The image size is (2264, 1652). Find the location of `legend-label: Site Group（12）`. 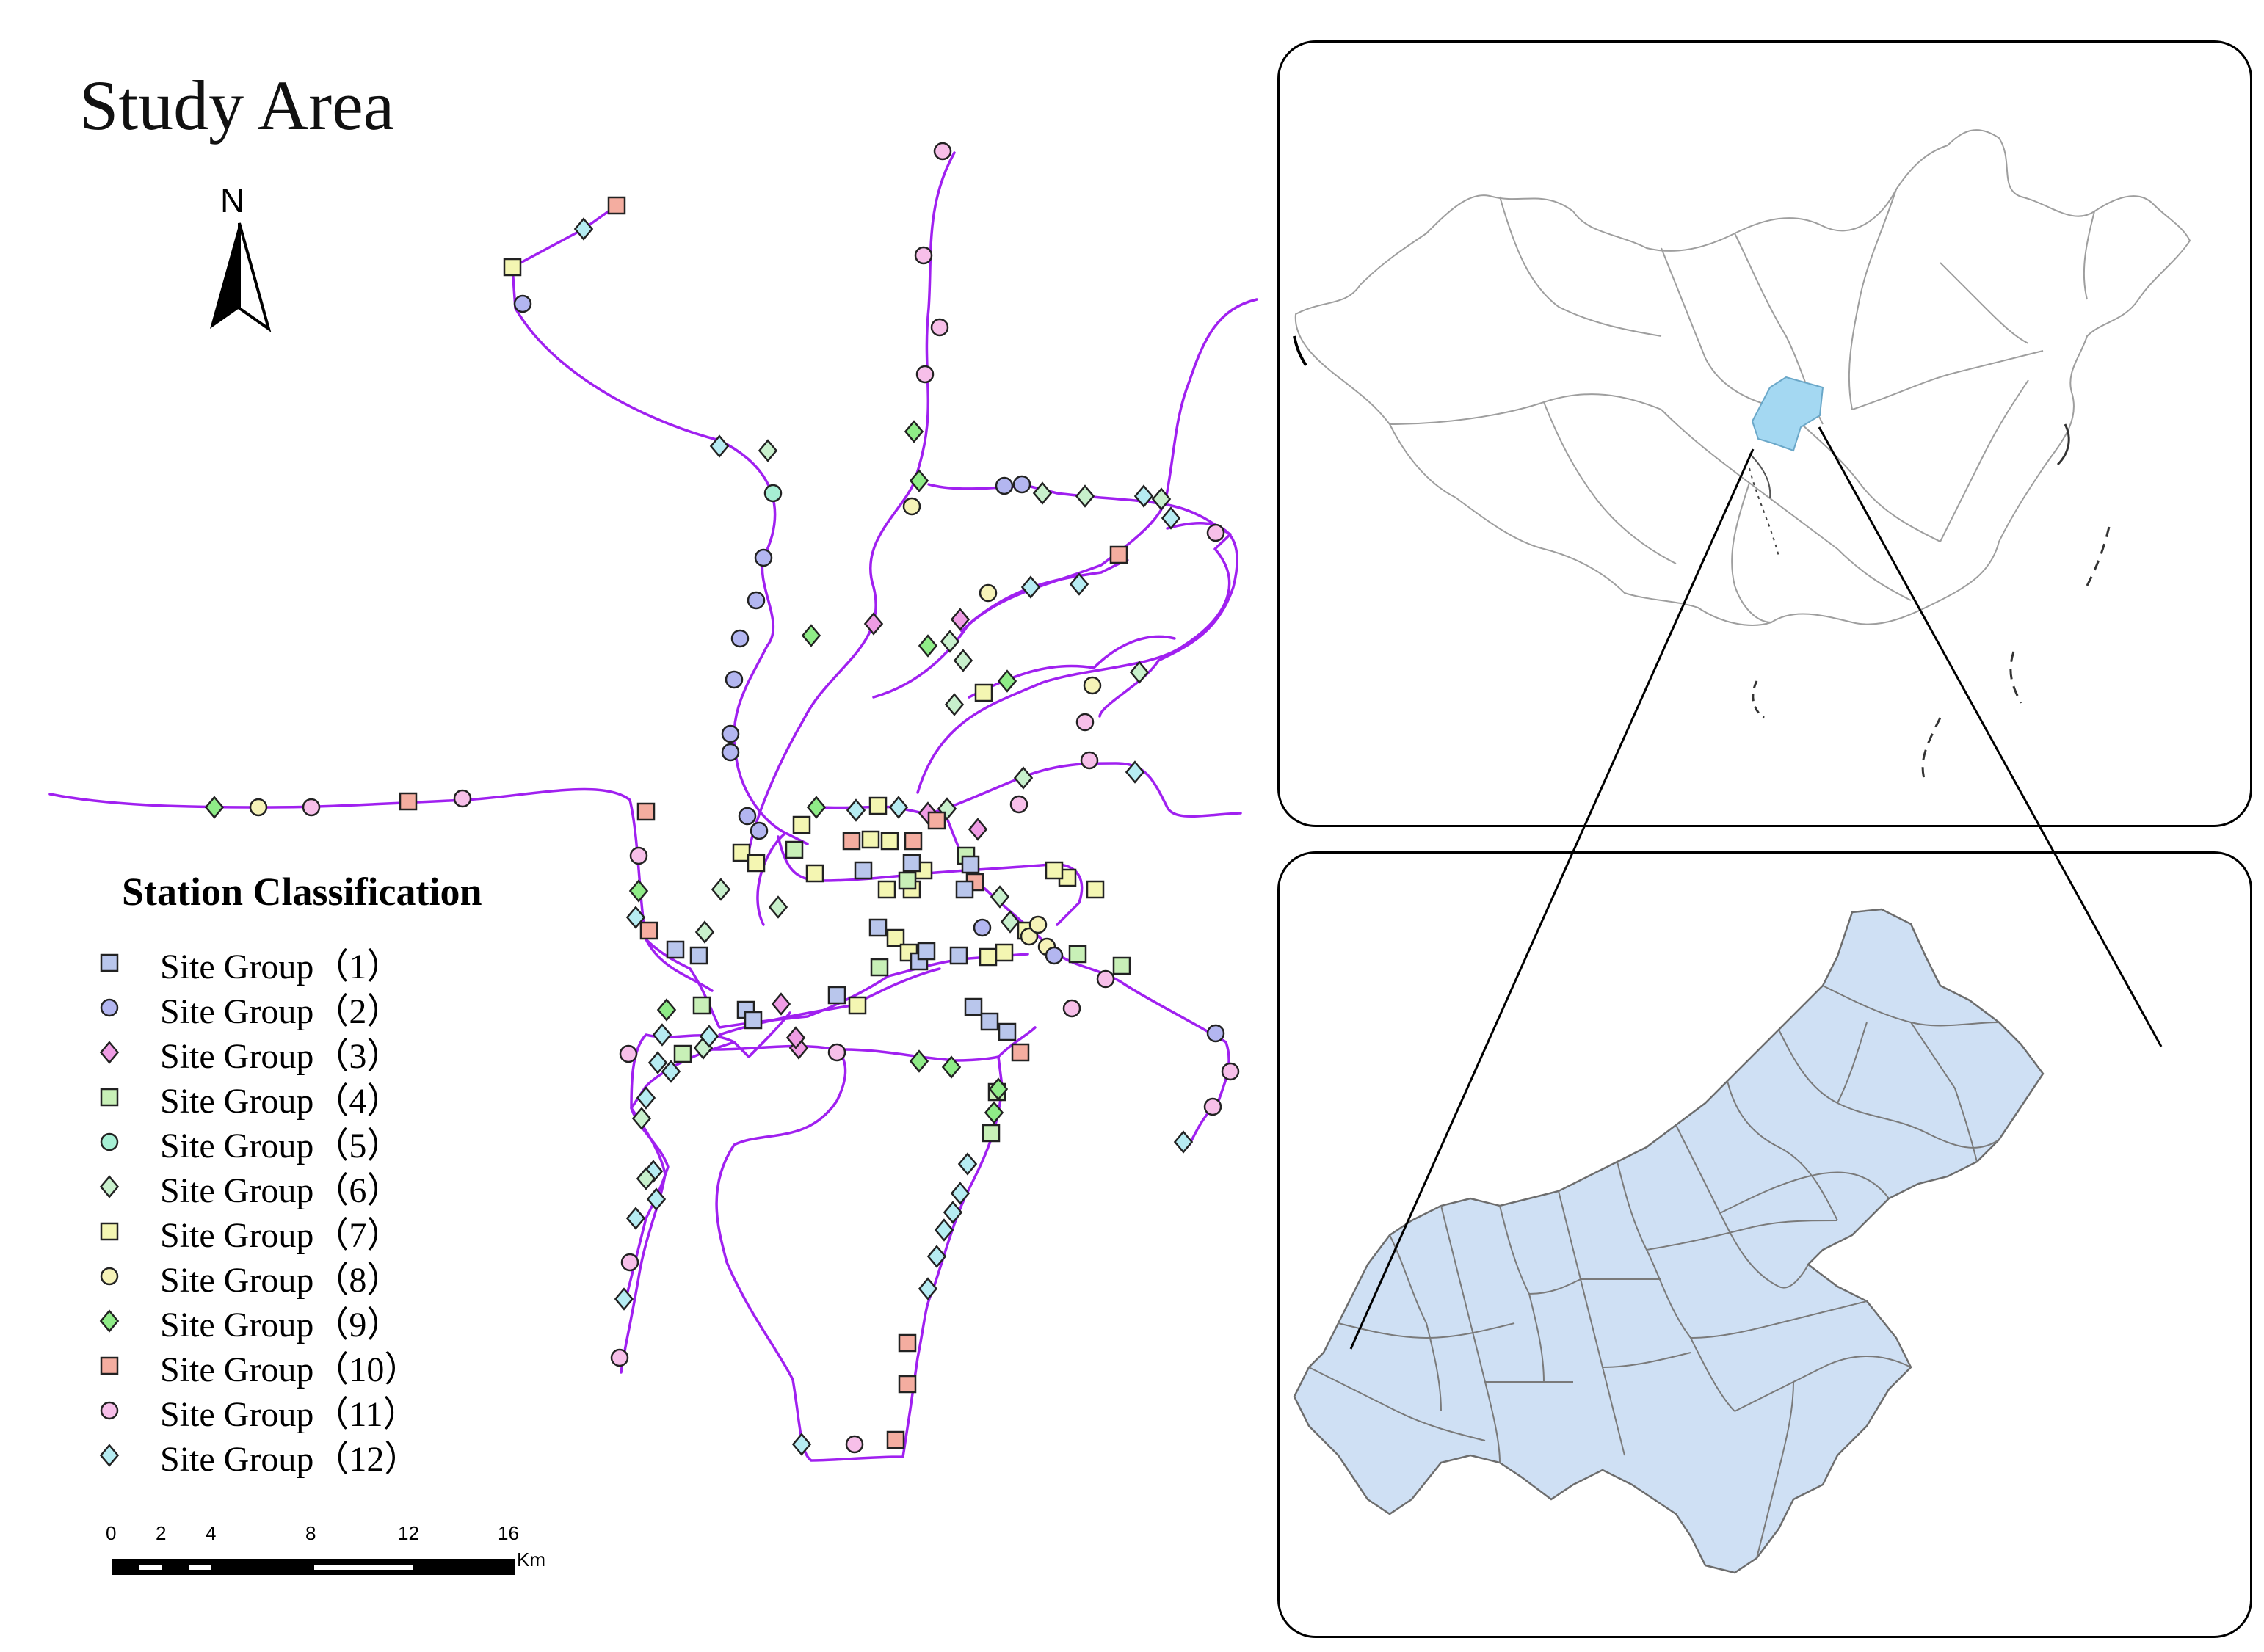

legend-label: Site Group（12） is located at coordinates (290, 1459).